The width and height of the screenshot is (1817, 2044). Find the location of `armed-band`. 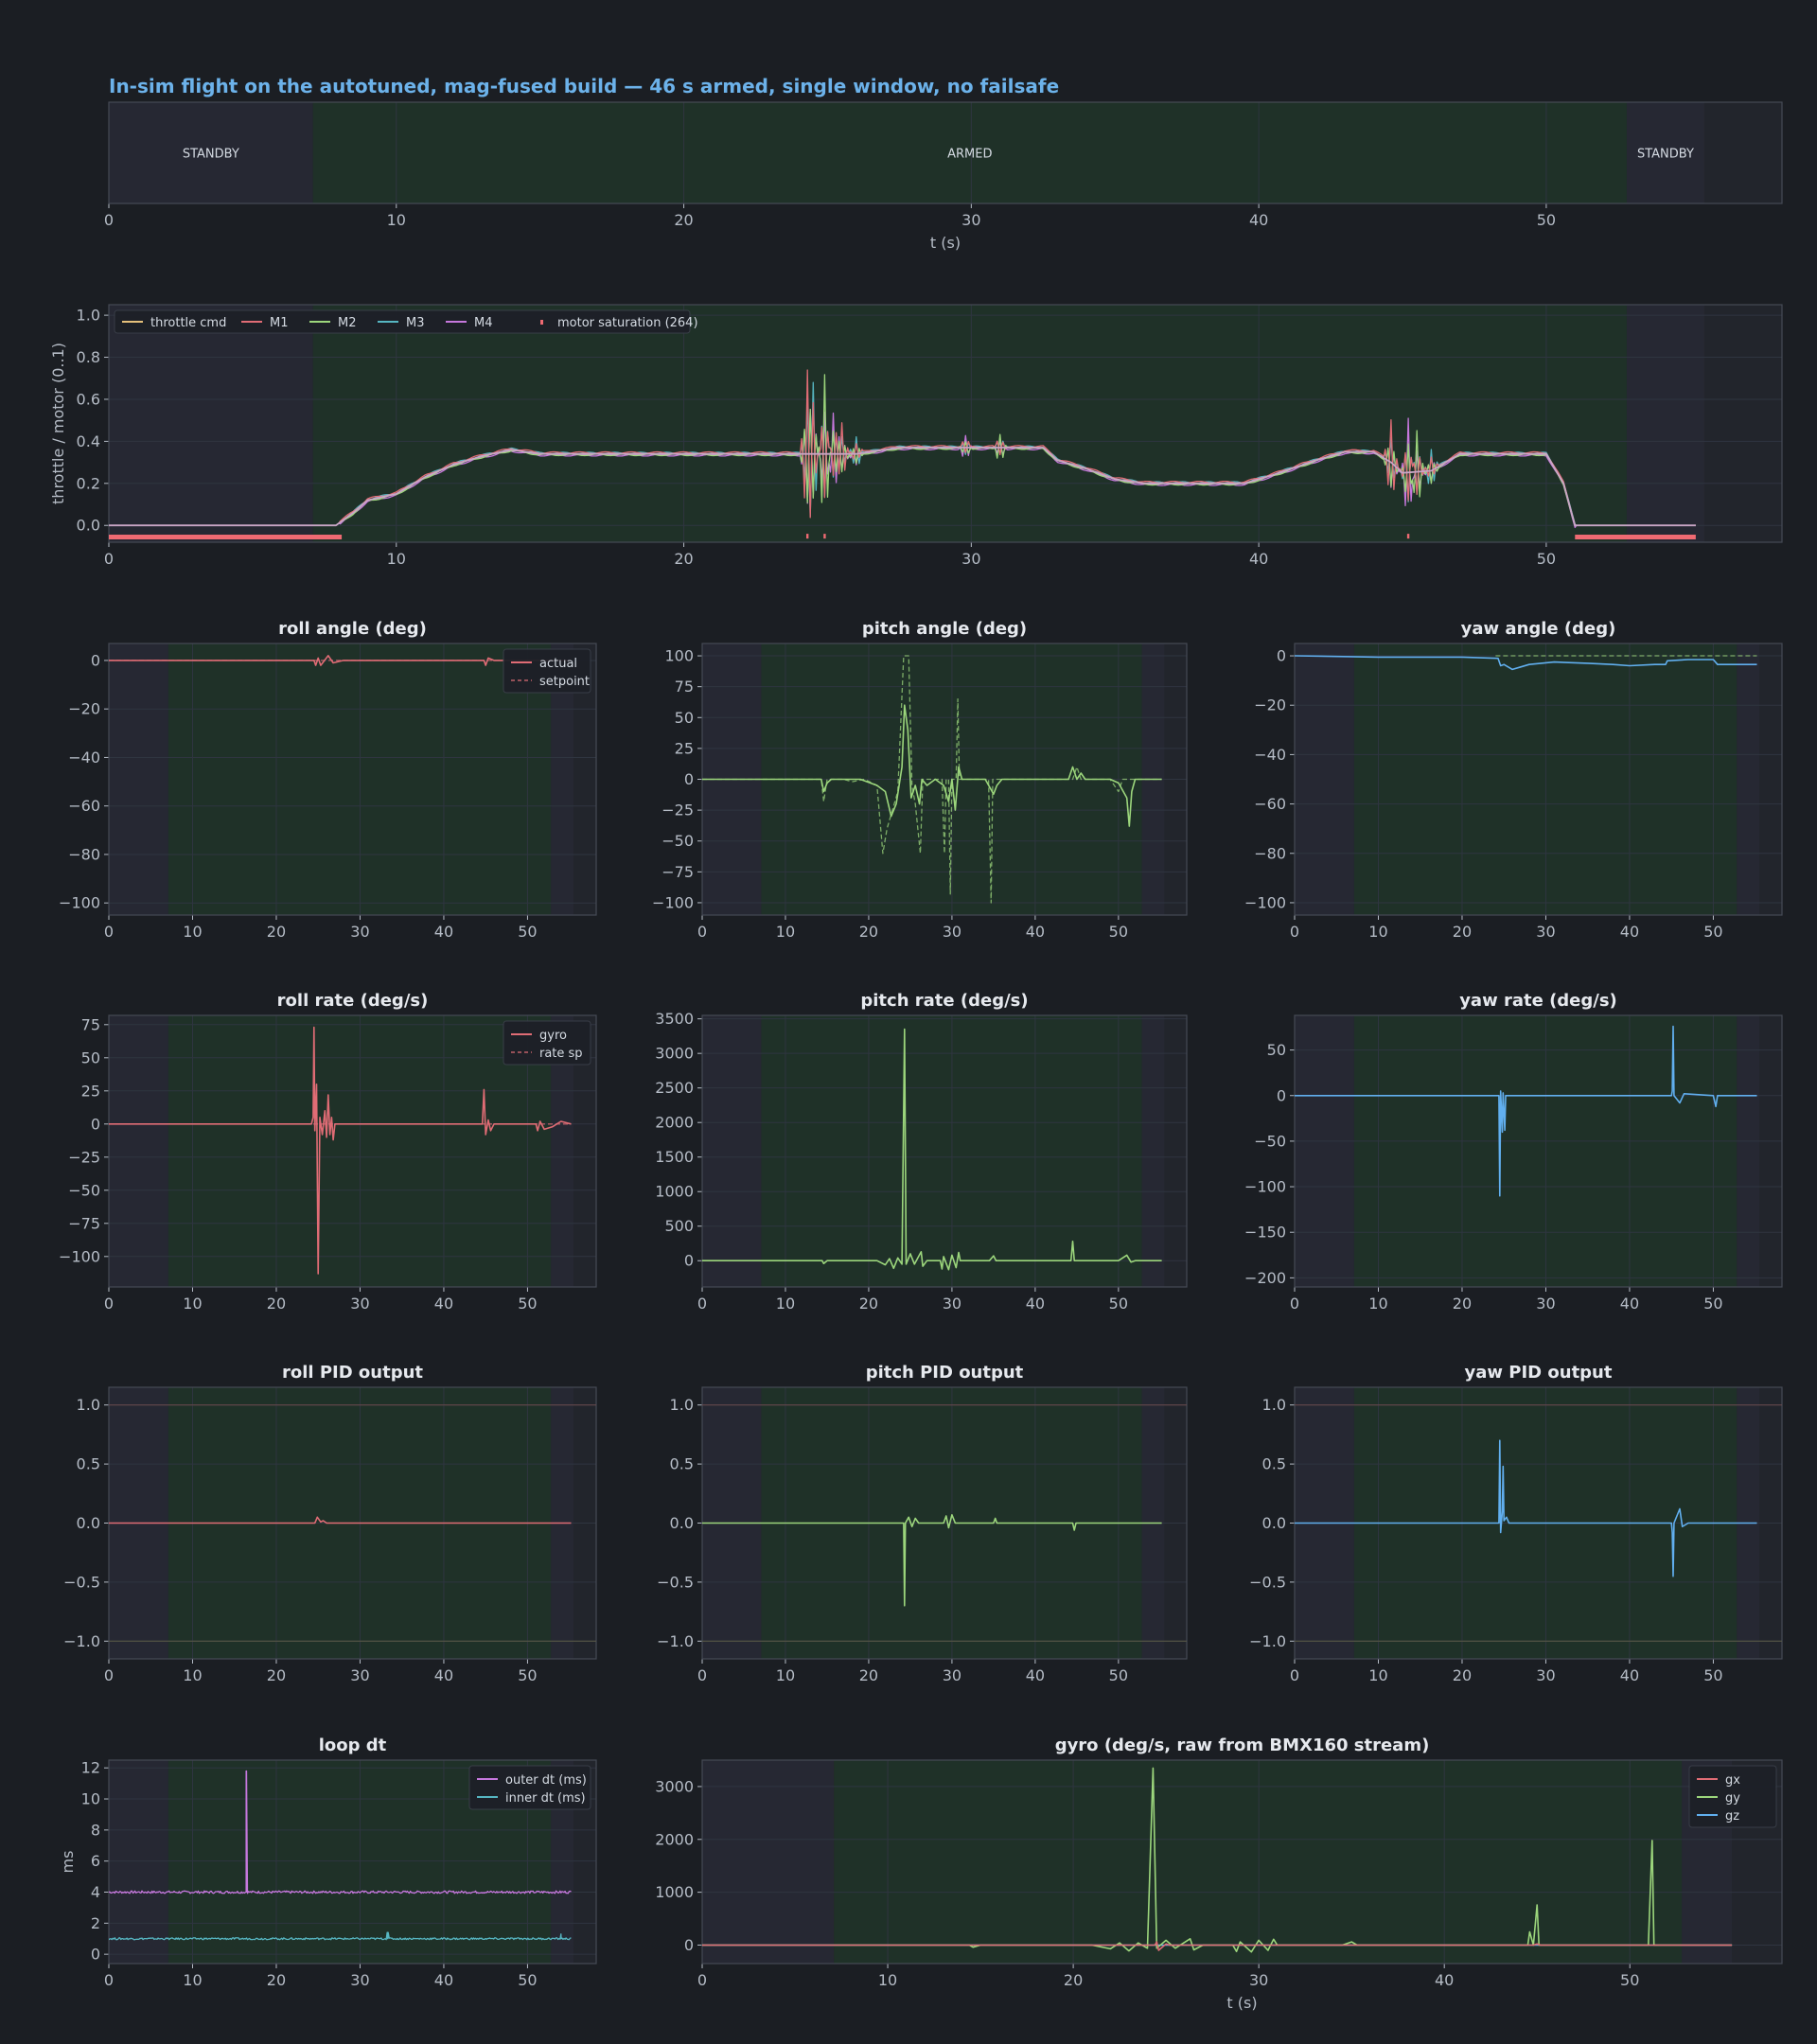

armed-band is located at coordinates (969, 152).